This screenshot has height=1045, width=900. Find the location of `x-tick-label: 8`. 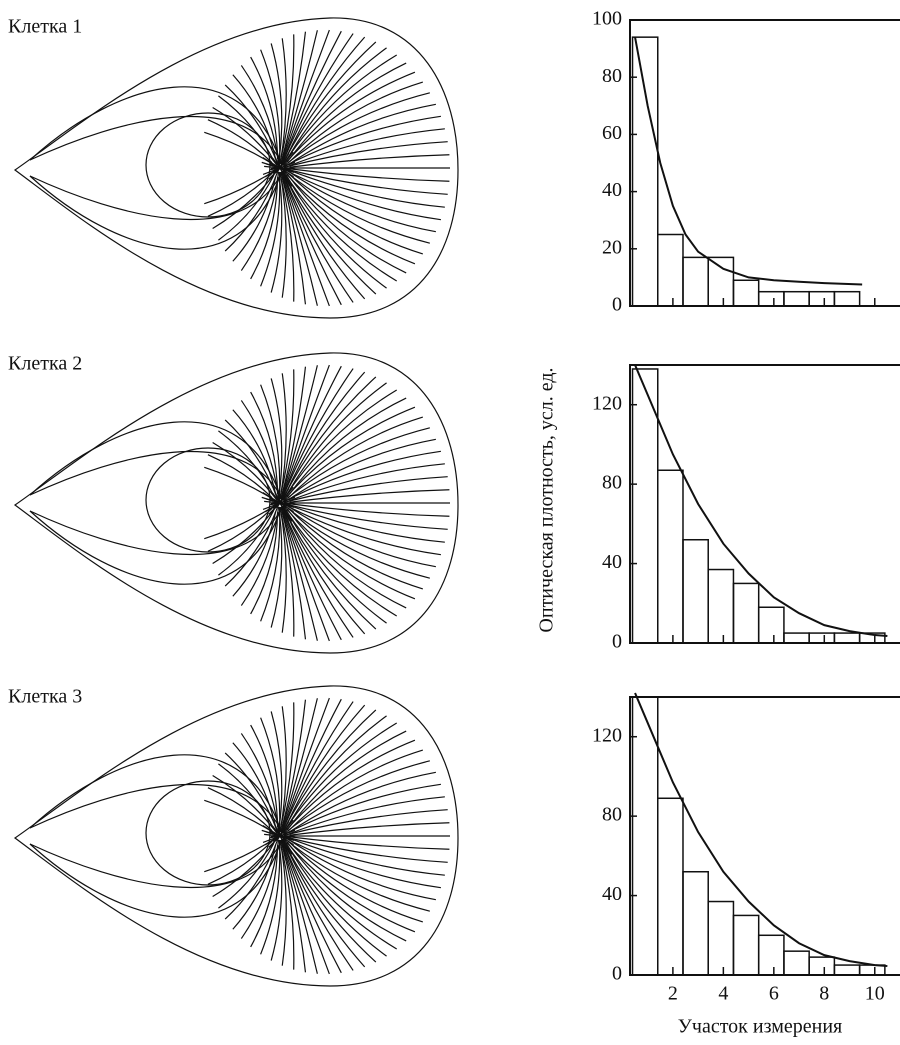

x-tick-label: 8 is located at coordinates (824, 994).